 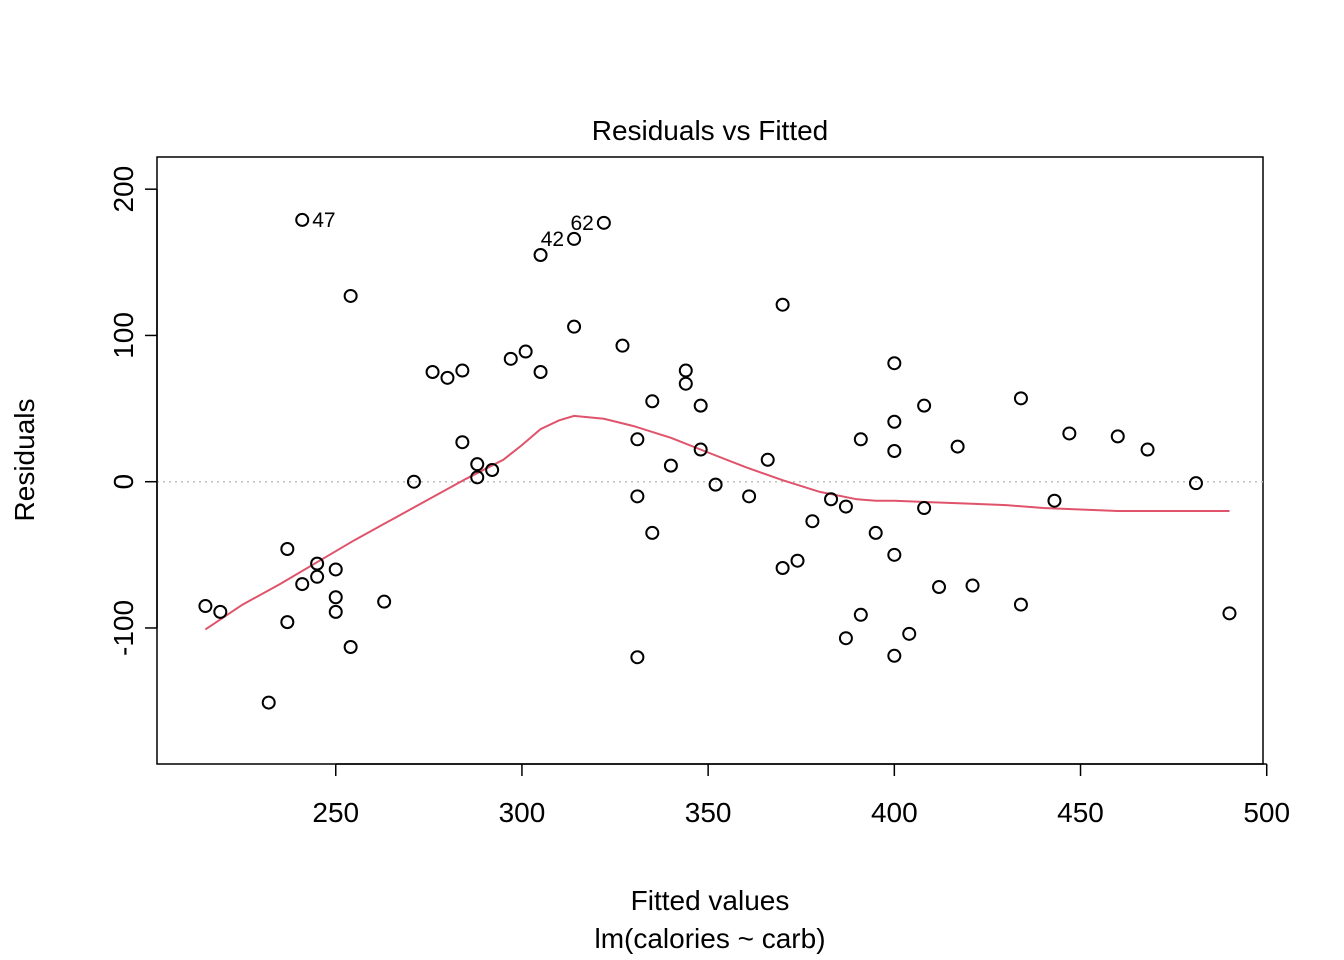 I want to click on x-tick-label: 300, so click(x=522, y=812).